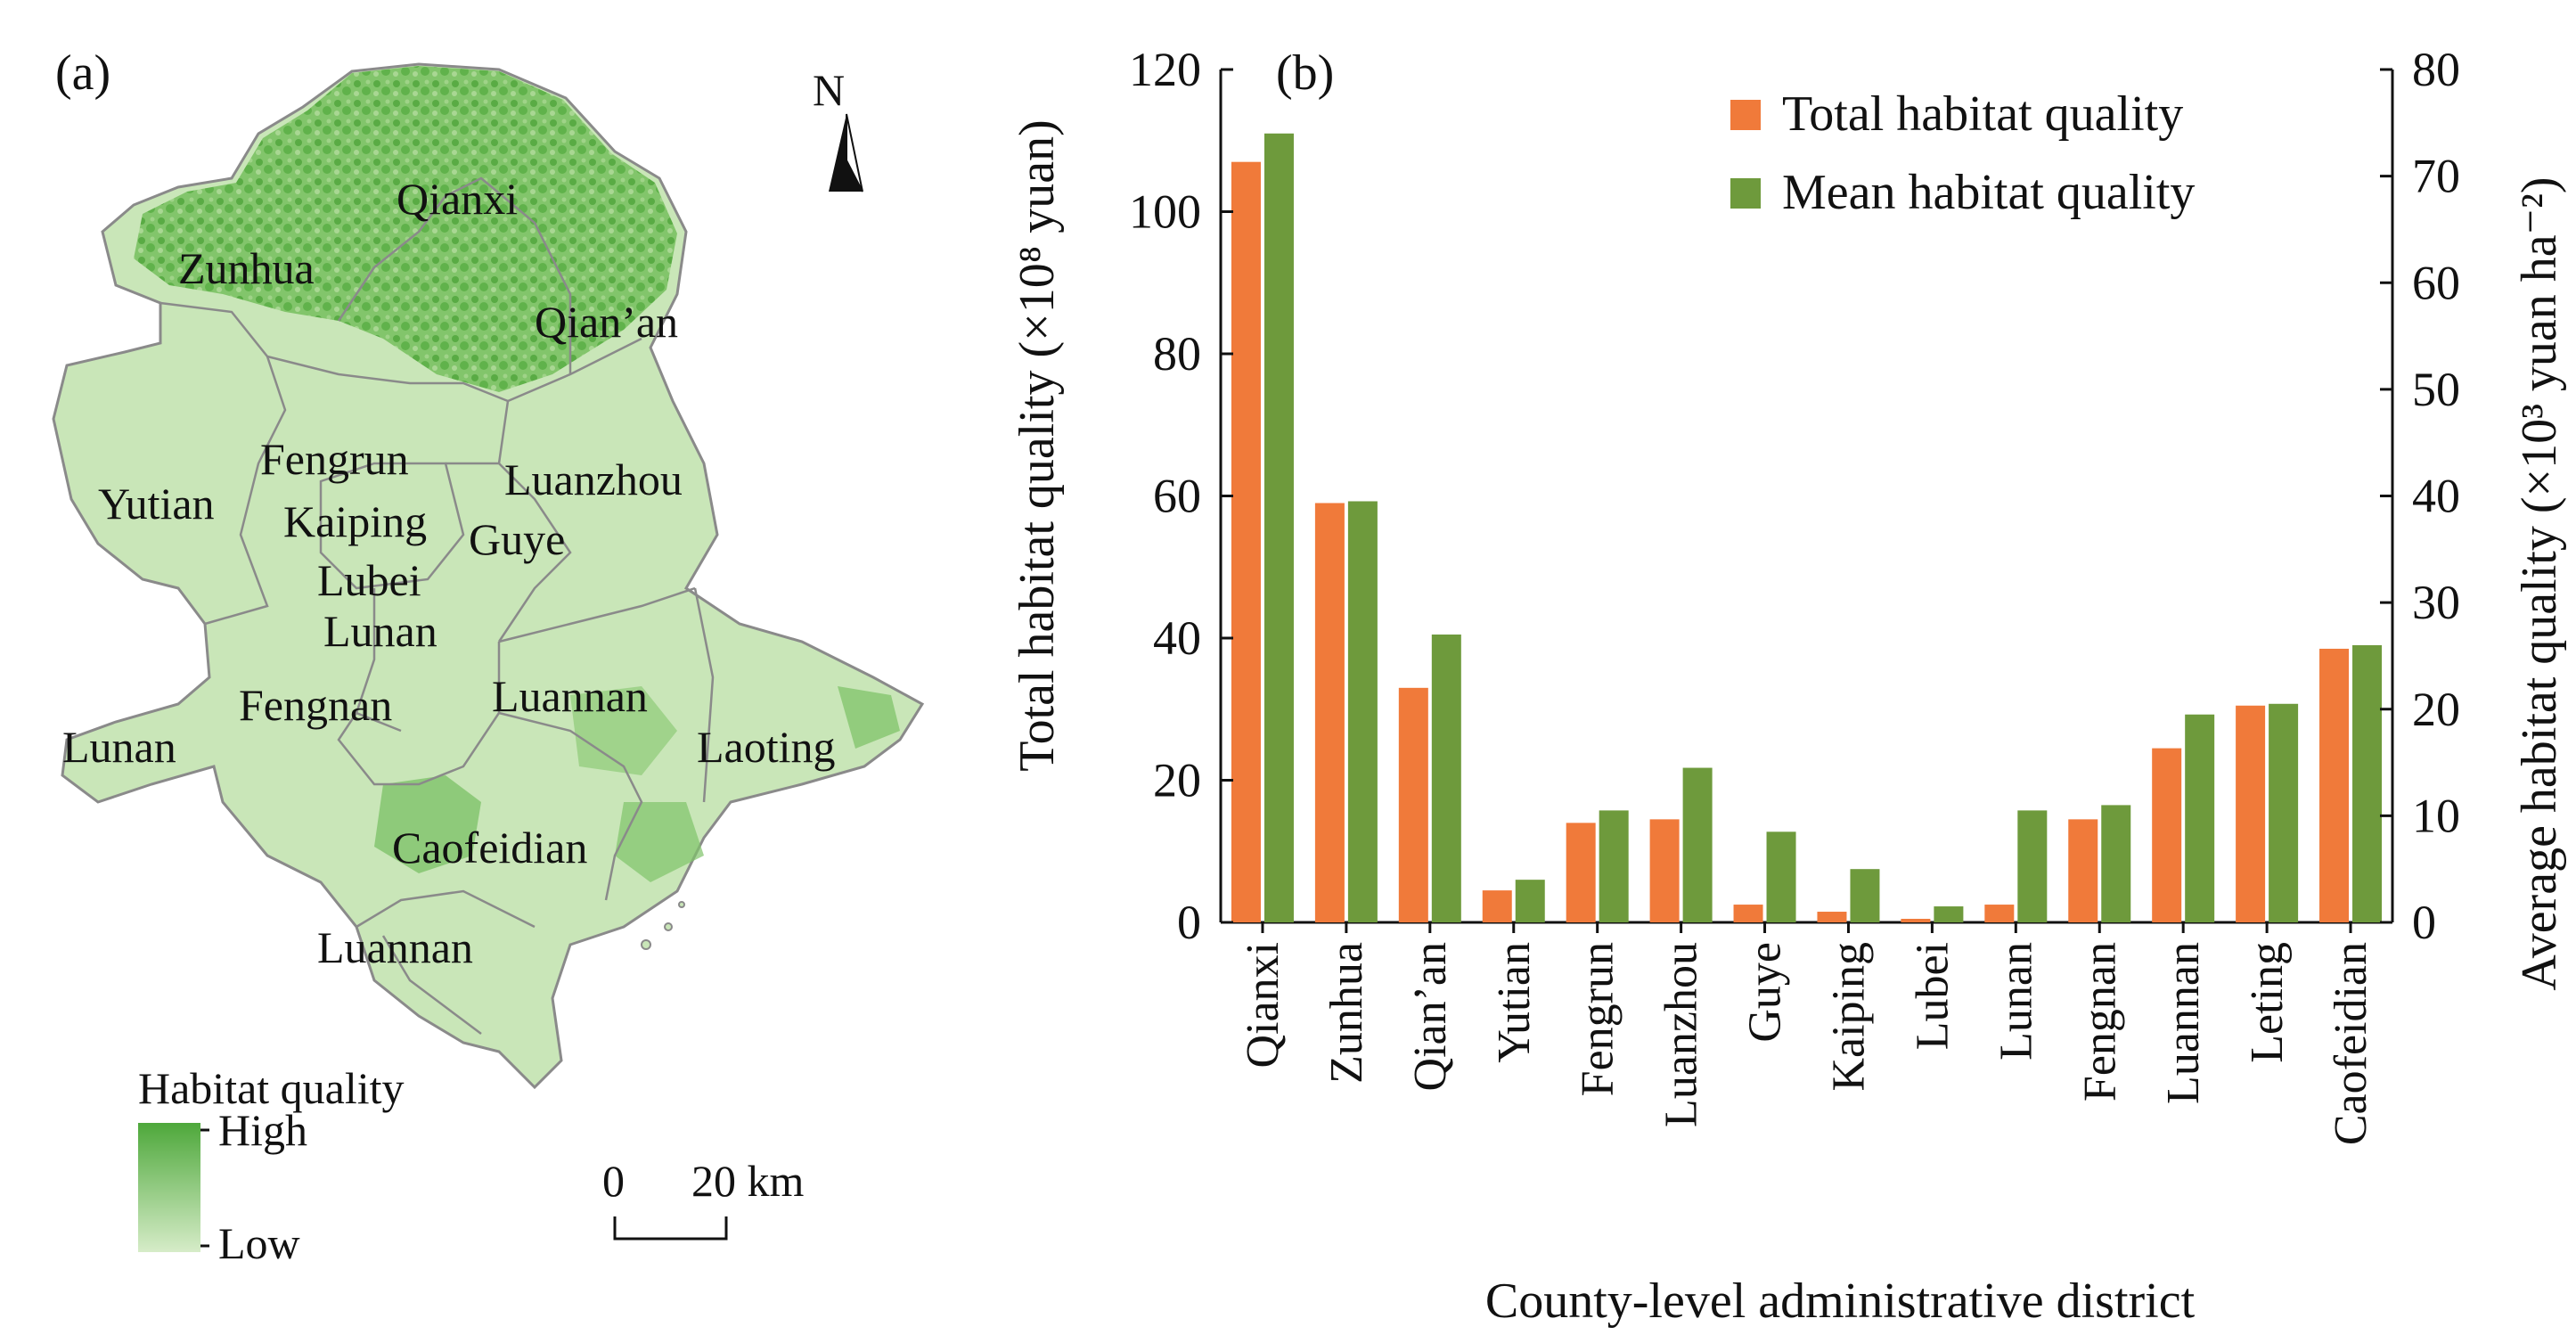 The height and width of the screenshot is (1335, 2576). Describe the element at coordinates (2436, 496) in the screenshot. I see `right-tick-label: 40` at that location.